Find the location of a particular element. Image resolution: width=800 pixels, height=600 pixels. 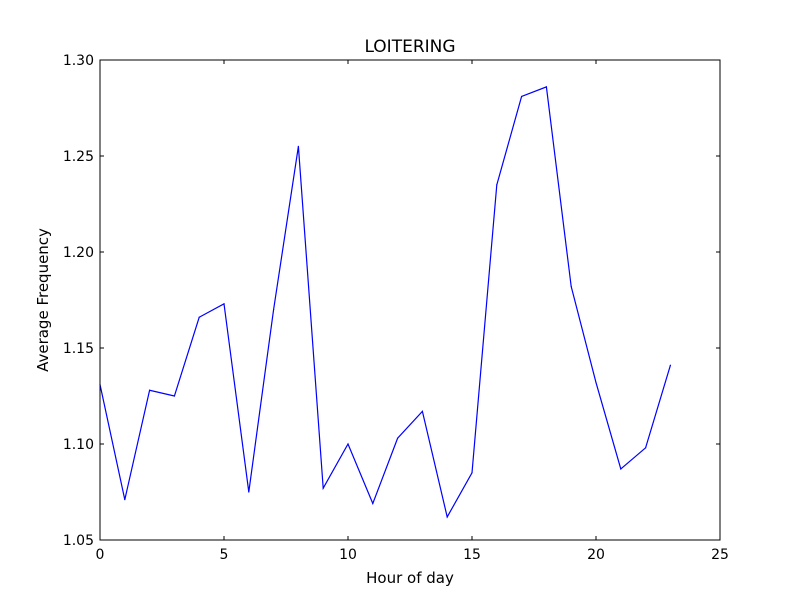

y-tick-label: 1.20 is located at coordinates (78, 253).